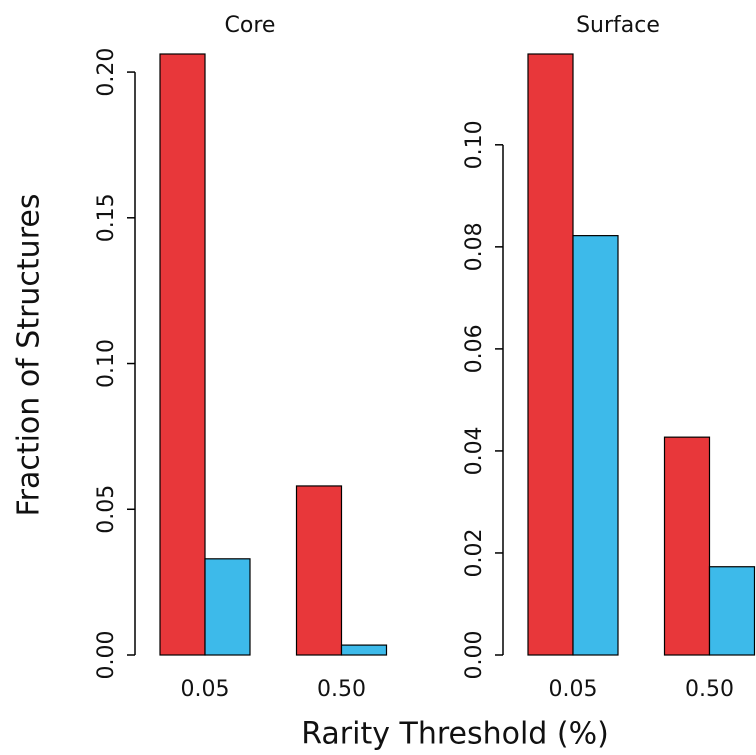 The image size is (756, 755). I want to click on y-tick-label: 0.15, so click(106, 217).